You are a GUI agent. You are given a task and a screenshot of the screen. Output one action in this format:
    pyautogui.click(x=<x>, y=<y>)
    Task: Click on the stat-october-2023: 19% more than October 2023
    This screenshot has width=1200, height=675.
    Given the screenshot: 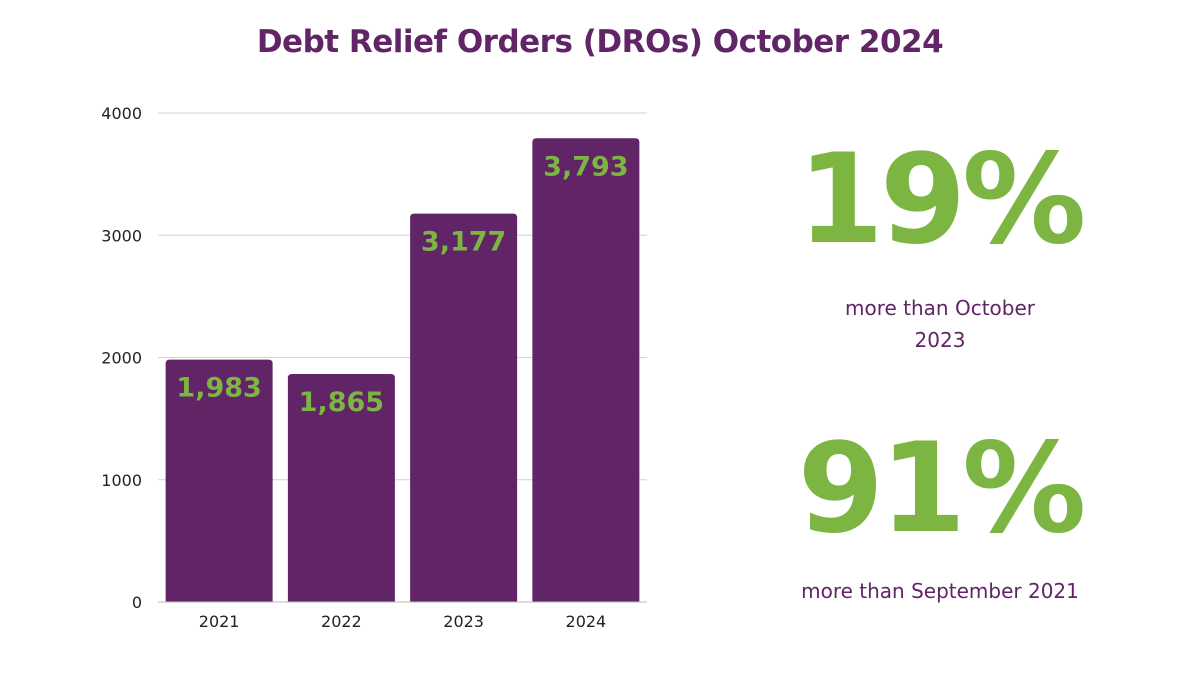 What is the action you would take?
    pyautogui.click(x=940, y=247)
    